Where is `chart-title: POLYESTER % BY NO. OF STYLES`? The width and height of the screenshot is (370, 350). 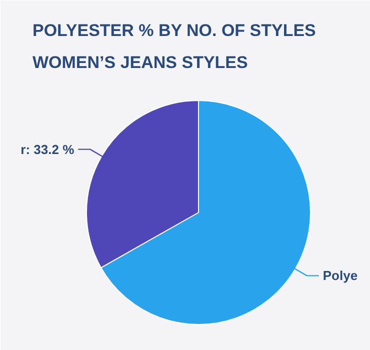 chart-title: POLYESTER % BY NO. OF STYLES is located at coordinates (174, 30).